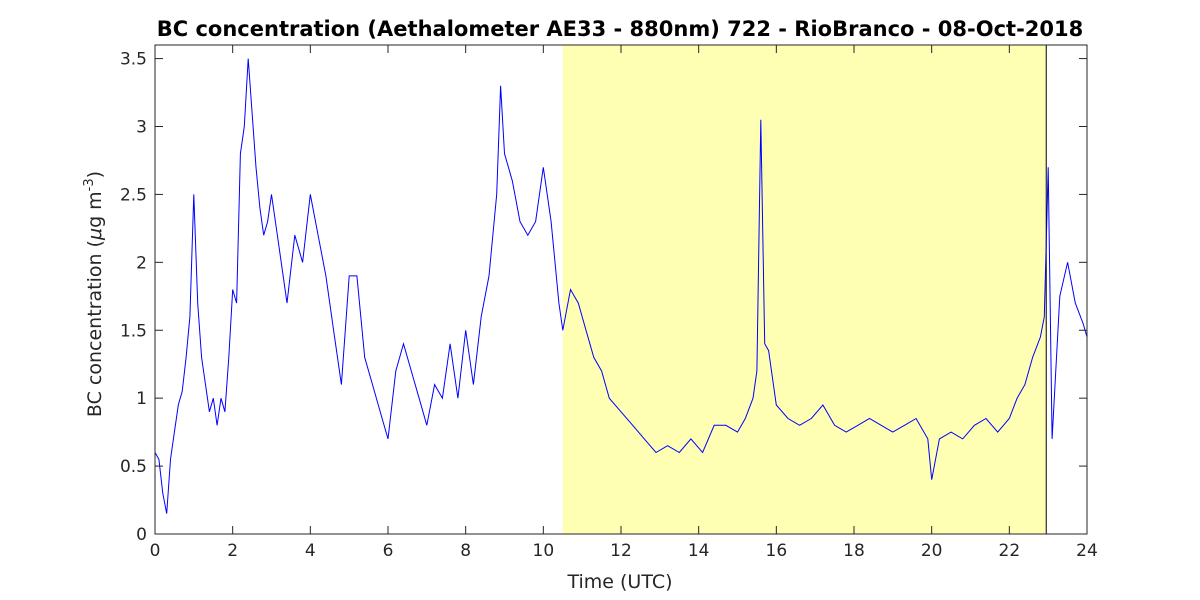 The width and height of the screenshot is (1200, 600). What do you see at coordinates (141, 128) in the screenshot?
I see `y-tick-label: 3` at bounding box center [141, 128].